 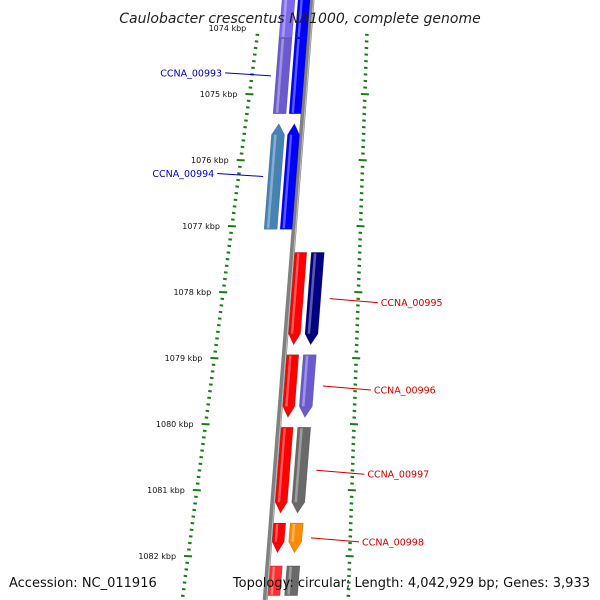 What do you see at coordinates (210, 160) in the screenshot?
I see `kbp-tick-label: 1076 kbp` at bounding box center [210, 160].